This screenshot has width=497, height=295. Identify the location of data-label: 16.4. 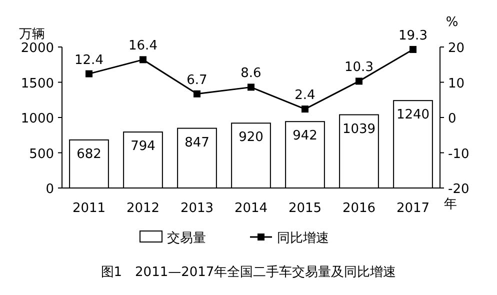
(143, 46).